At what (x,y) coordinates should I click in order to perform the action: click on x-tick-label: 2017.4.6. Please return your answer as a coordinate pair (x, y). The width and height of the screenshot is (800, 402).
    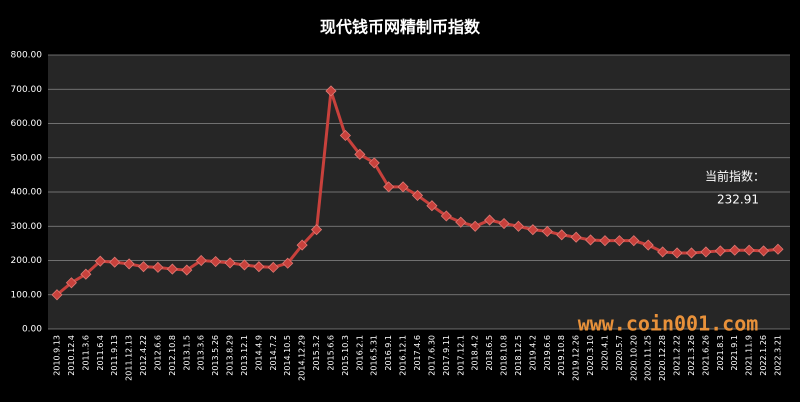
    Looking at the image, I should click on (417, 353).